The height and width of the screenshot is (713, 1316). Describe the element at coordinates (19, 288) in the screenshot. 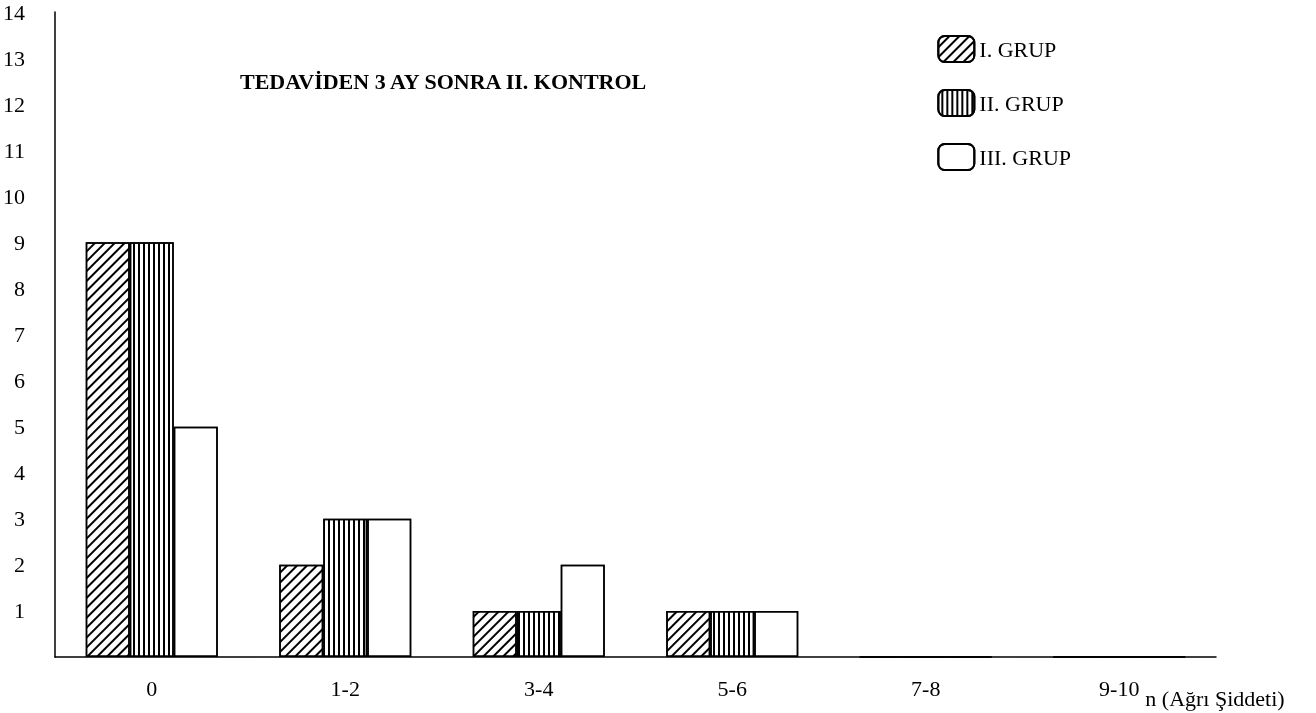

I see `y-tick-label: 8` at that location.